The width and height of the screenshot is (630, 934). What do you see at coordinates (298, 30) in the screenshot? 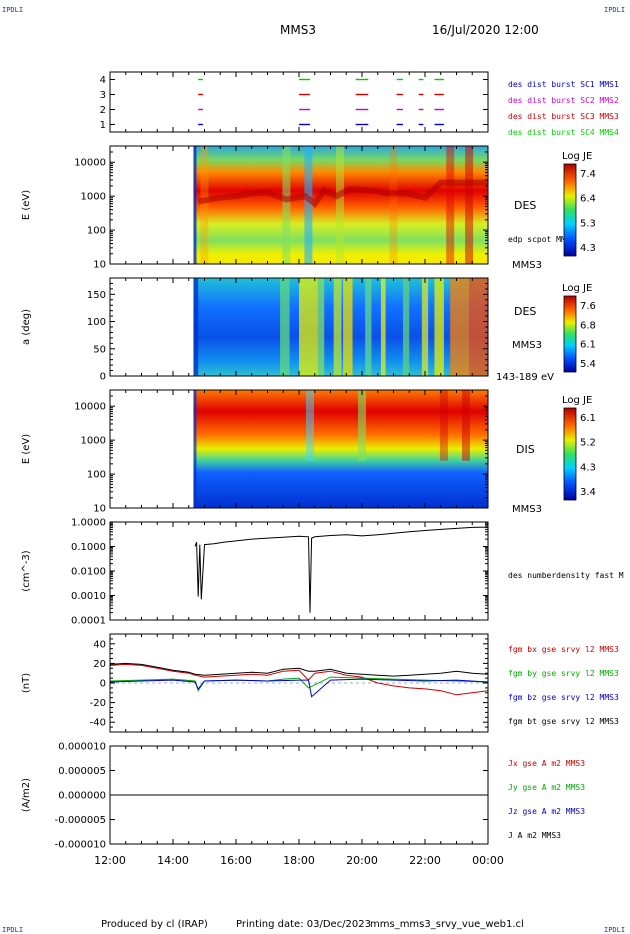
I see `spacecraft-title: MMS3` at bounding box center [298, 30].